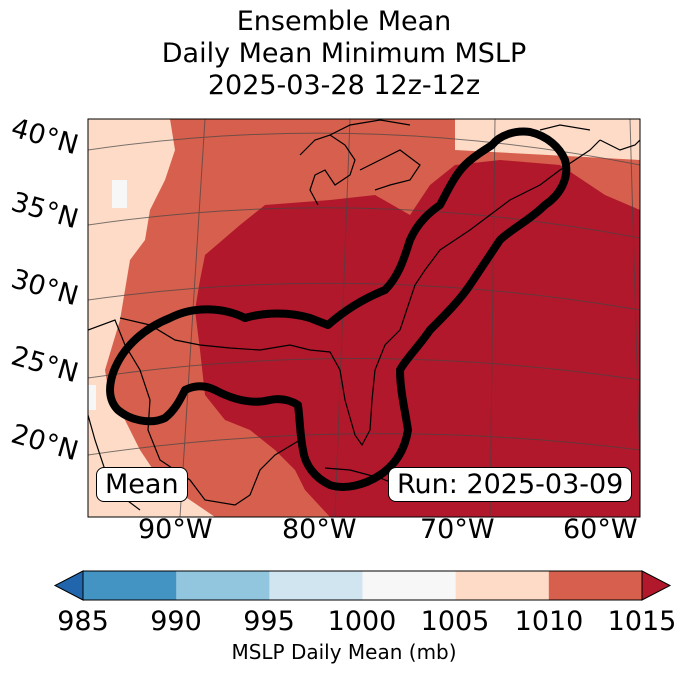 The height and width of the screenshot is (674, 688). I want to click on stat-label-box: Mean, so click(142, 484).